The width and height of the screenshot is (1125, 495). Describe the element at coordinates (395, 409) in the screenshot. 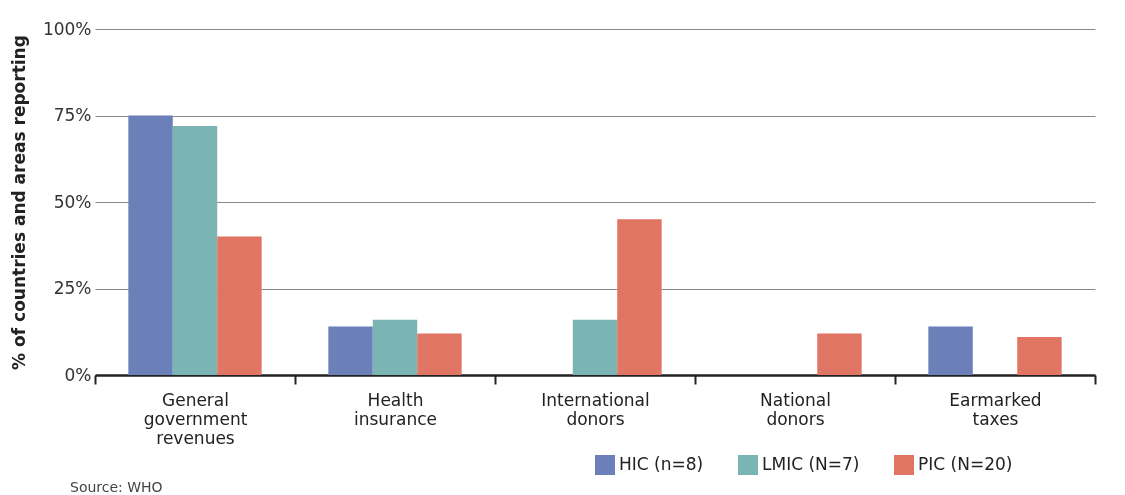

I see `x-tick-label: Health insurance` at that location.